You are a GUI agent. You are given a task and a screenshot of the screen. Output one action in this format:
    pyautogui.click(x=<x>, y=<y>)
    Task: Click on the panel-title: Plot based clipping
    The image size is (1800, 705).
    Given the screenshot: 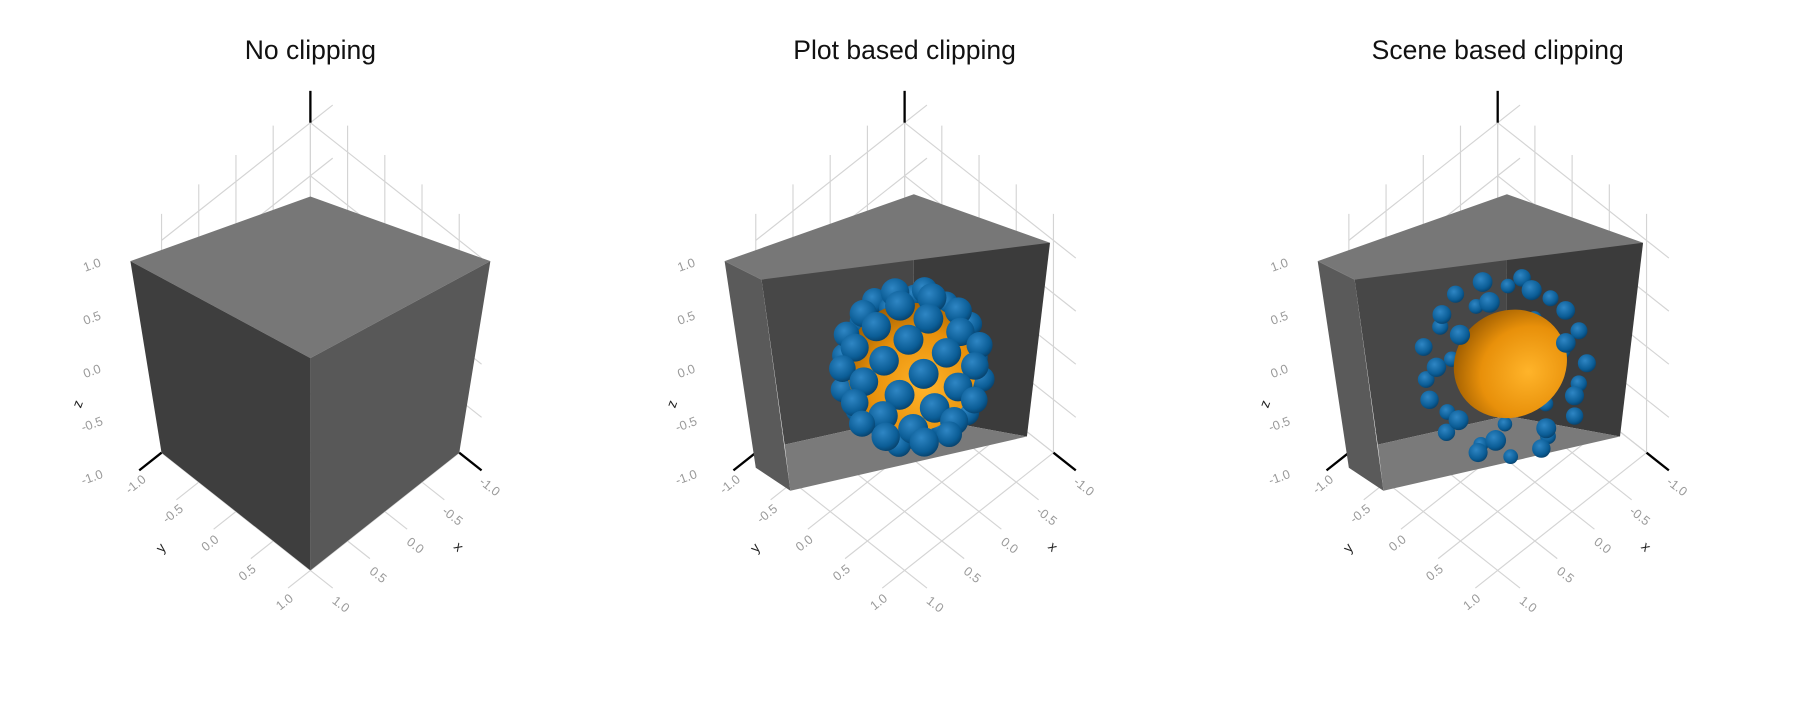 What is the action you would take?
    pyautogui.click(x=904, y=50)
    